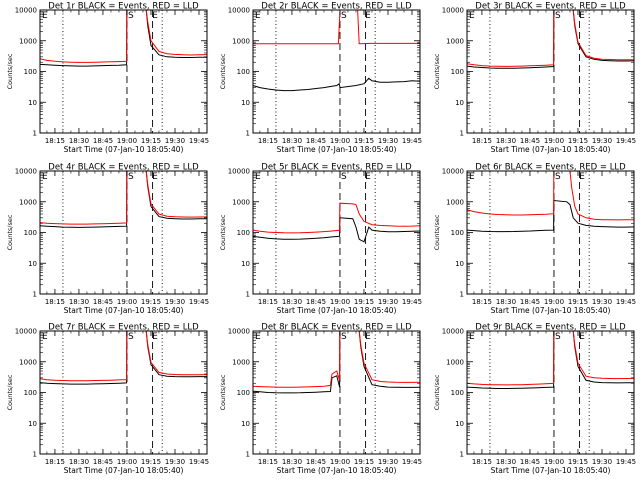  Describe the element at coordinates (123, 328) in the screenshot. I see `panel-title: Det 7r BLACK = Events, RED = LLD` at that location.